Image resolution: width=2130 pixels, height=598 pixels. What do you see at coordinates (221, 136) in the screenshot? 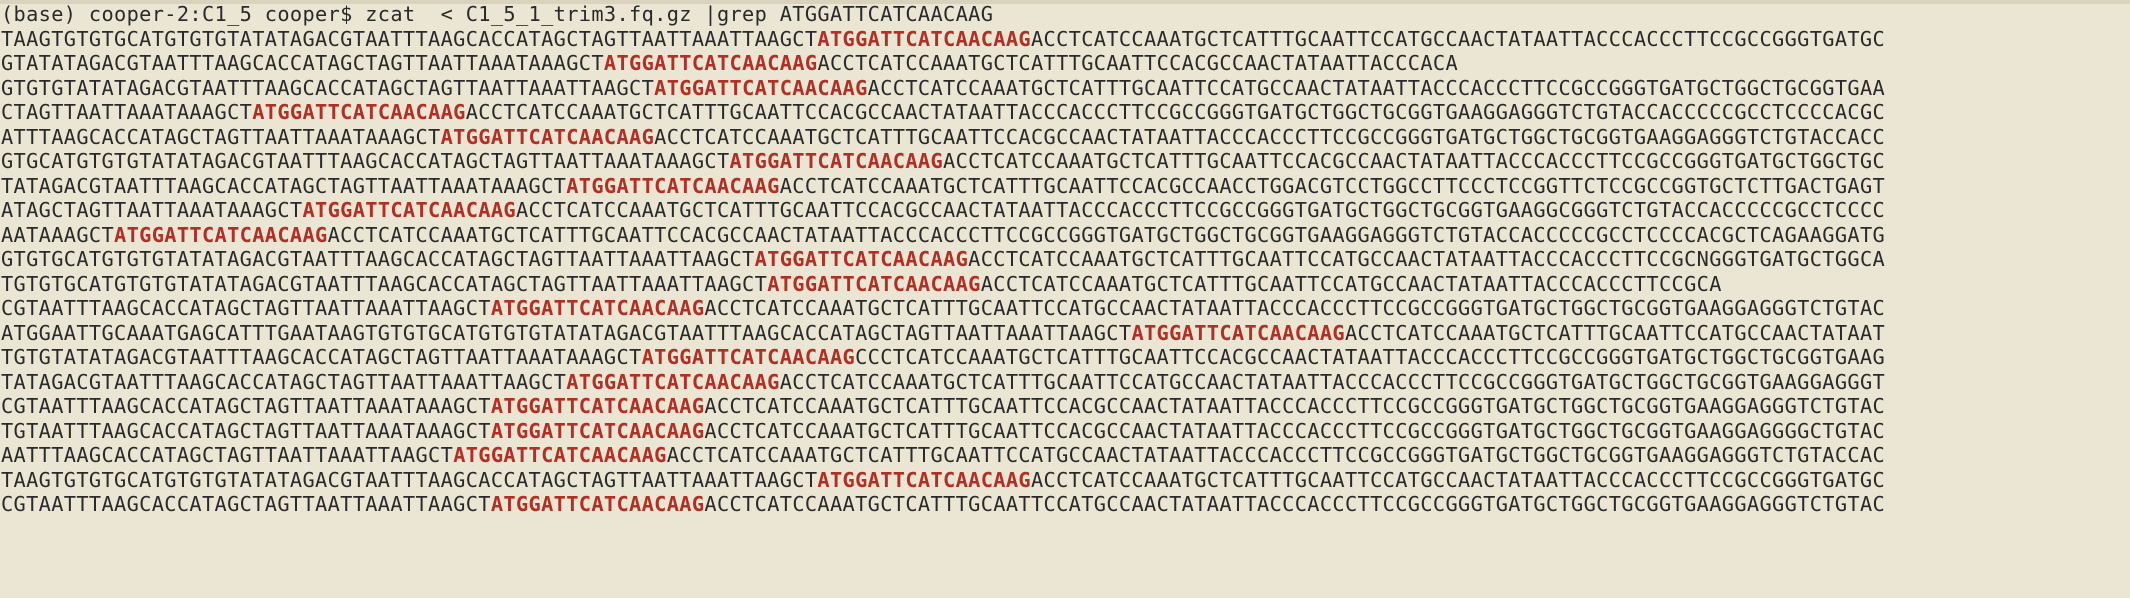
I see `sequence-before: ATTTAAGCACCATAGCTAGTTAATTAAATAAAGCT` at bounding box center [221, 136].